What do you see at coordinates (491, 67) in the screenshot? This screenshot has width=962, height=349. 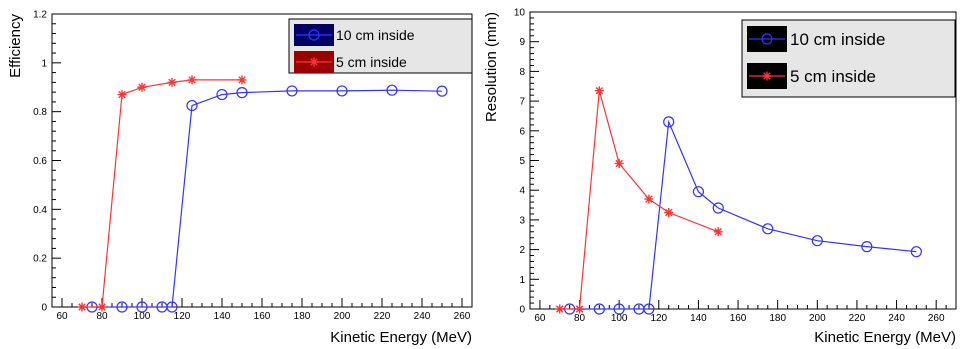 I see `y-axis-label: Resolution (mm)` at bounding box center [491, 67].